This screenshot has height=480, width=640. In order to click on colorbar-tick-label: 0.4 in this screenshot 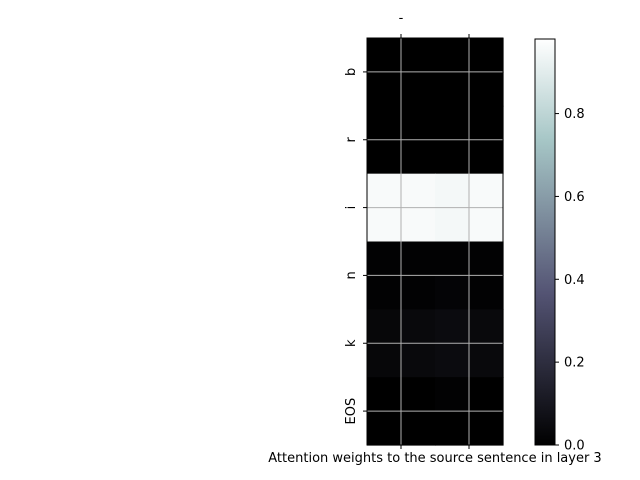, I will do `click(574, 280)`.